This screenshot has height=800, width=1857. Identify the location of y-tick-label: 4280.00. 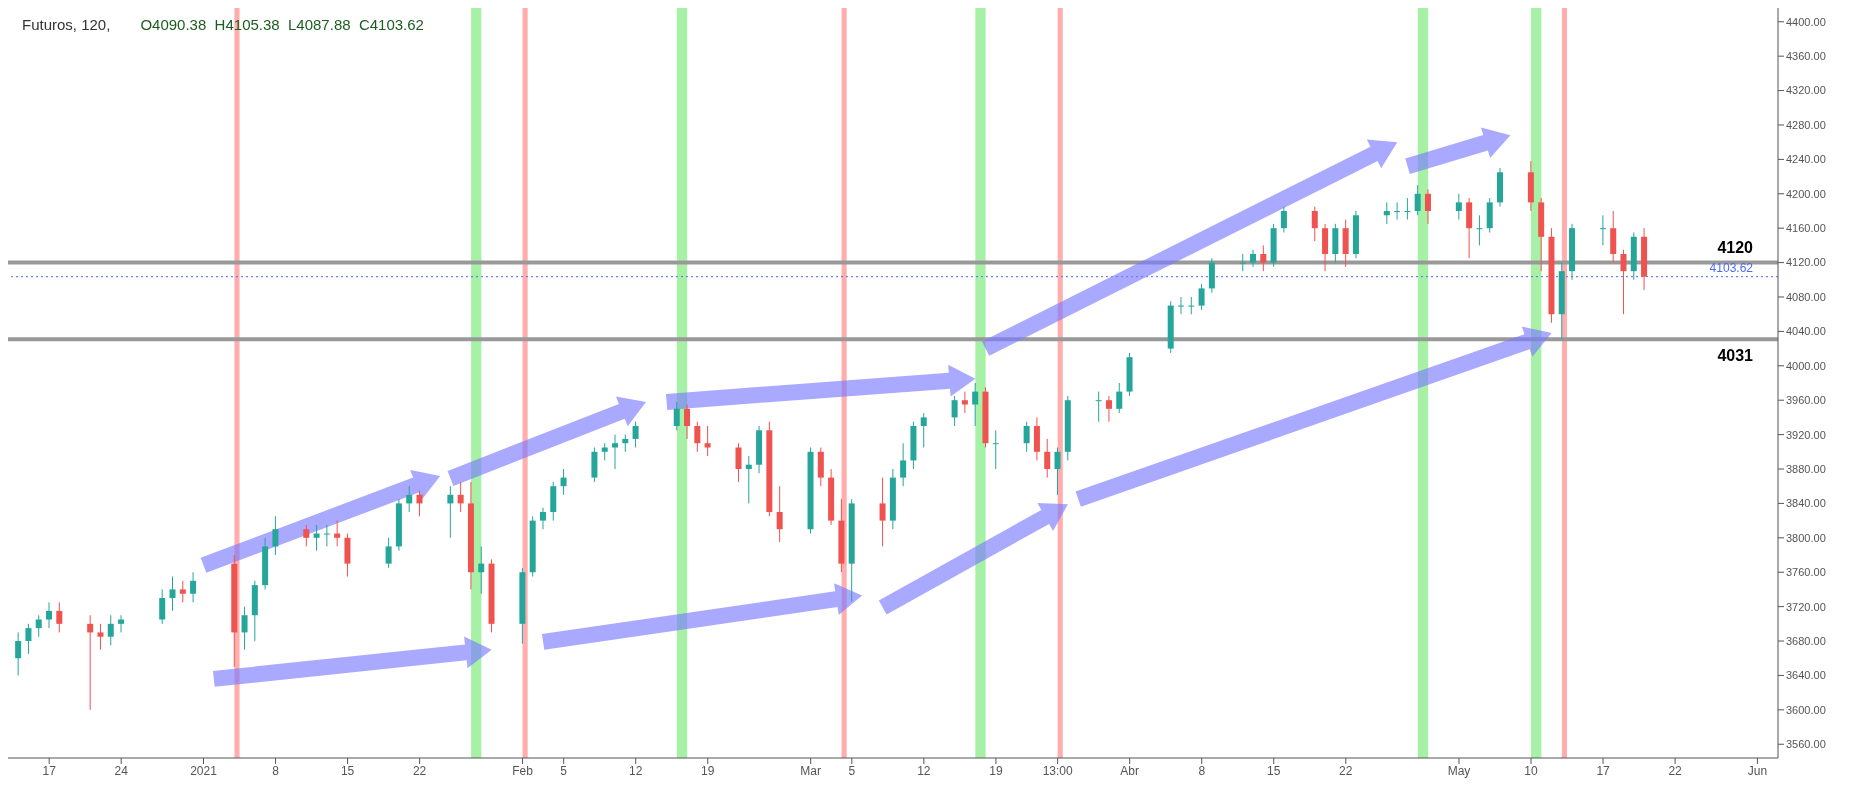
(1806, 124).